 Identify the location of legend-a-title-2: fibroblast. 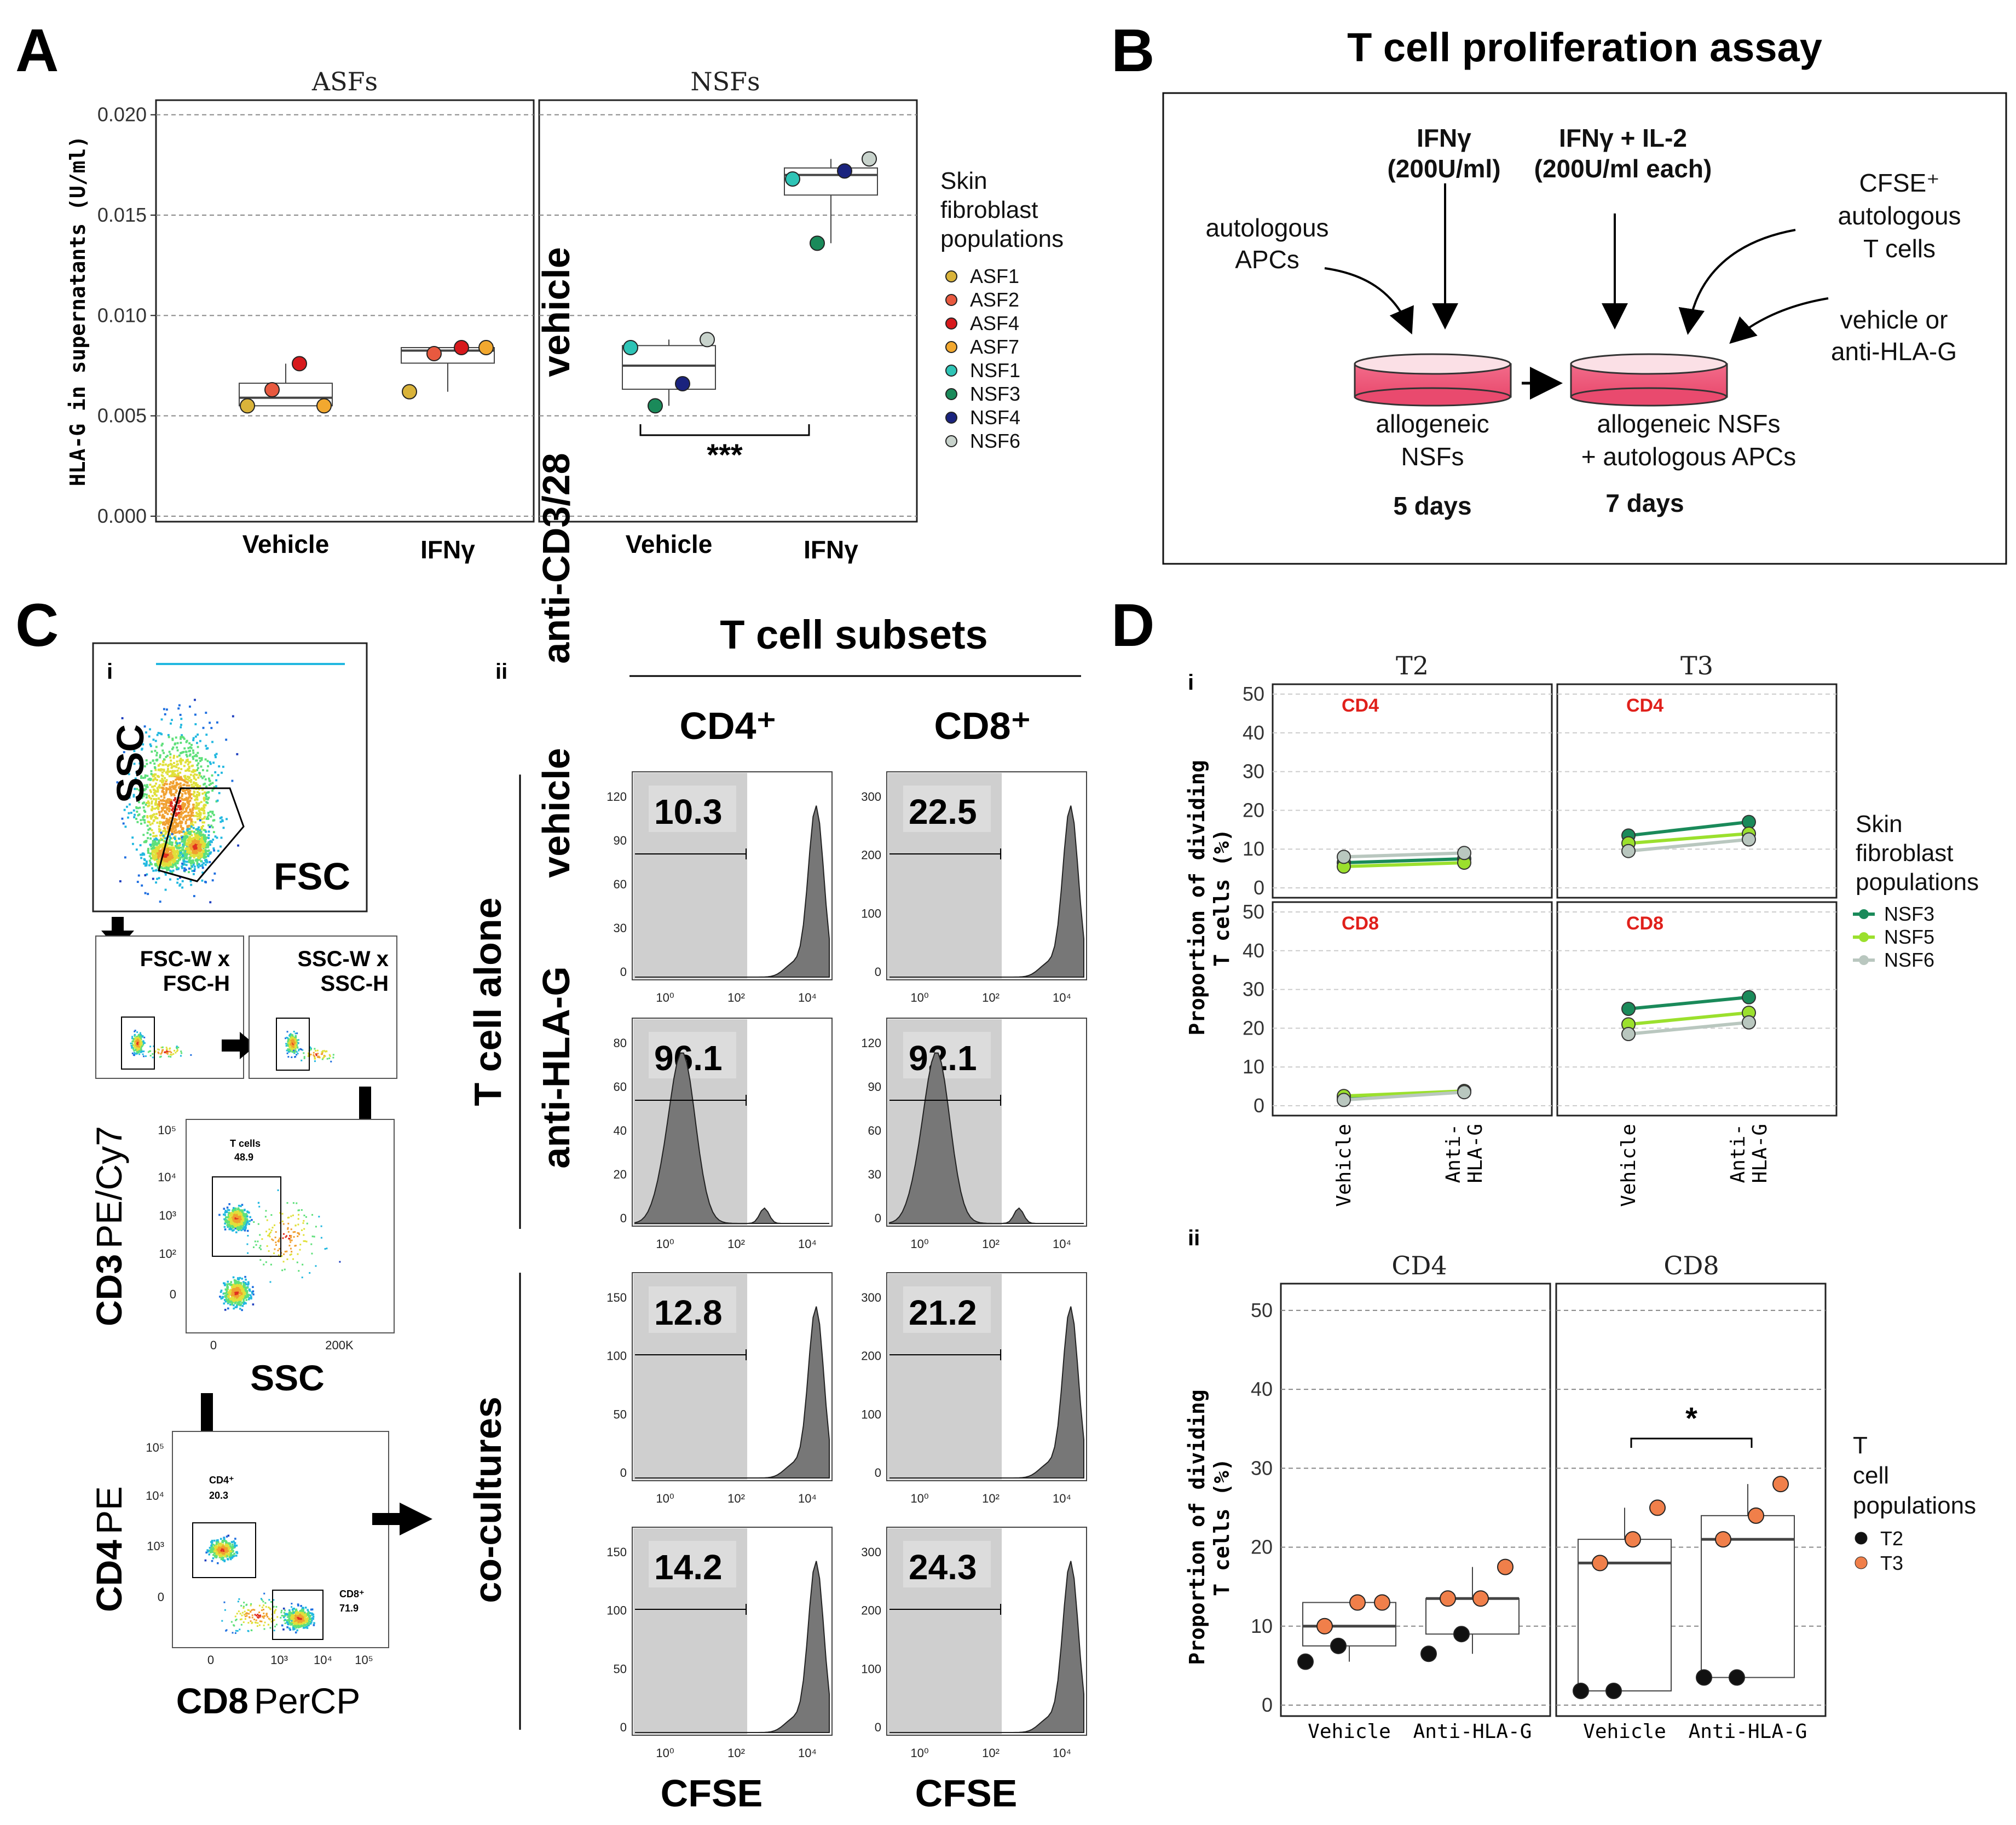
(989, 210).